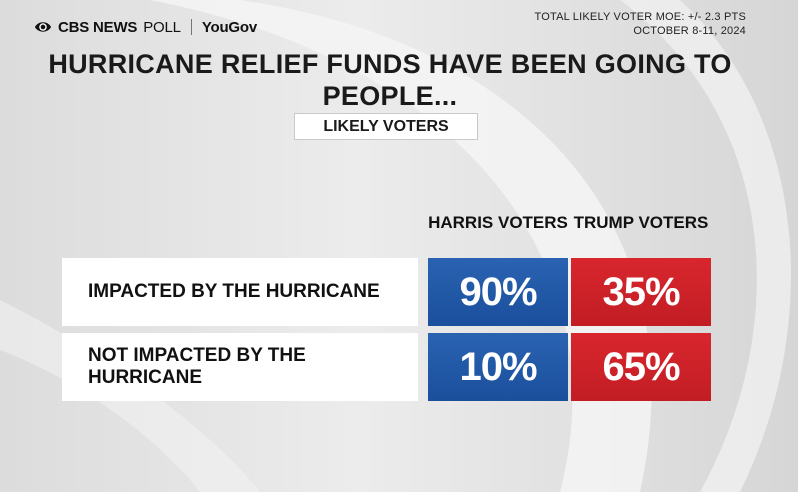 This screenshot has height=492, width=798. Describe the element at coordinates (229, 27) in the screenshot. I see `brand-partner: YouGov` at that location.